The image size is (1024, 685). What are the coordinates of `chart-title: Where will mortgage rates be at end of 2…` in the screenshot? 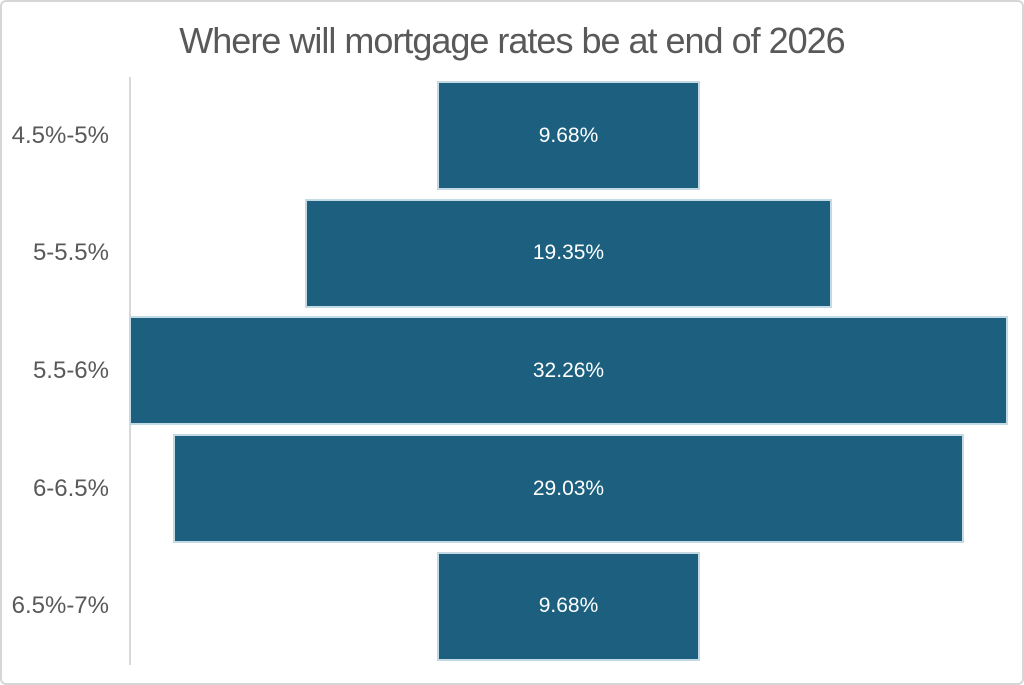 It's located at (512, 40).